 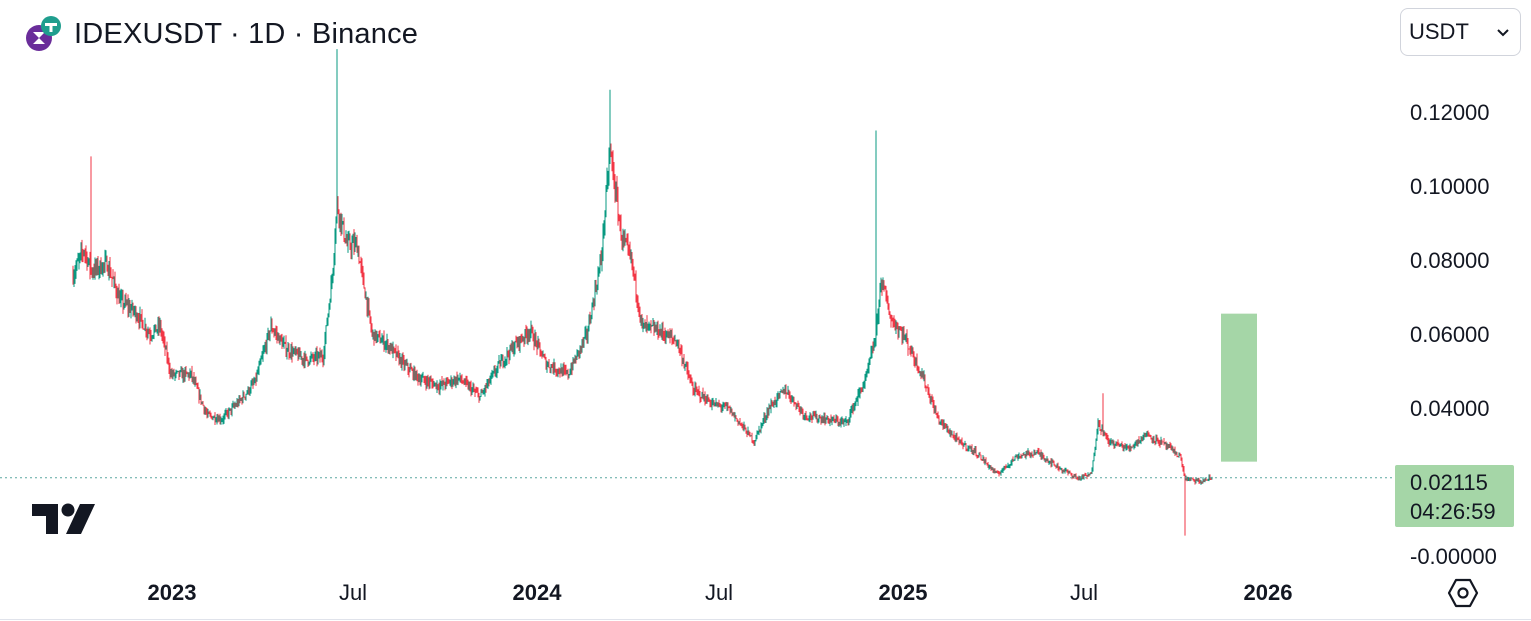 I want to click on settings-hexagon-icon, so click(x=1463, y=593).